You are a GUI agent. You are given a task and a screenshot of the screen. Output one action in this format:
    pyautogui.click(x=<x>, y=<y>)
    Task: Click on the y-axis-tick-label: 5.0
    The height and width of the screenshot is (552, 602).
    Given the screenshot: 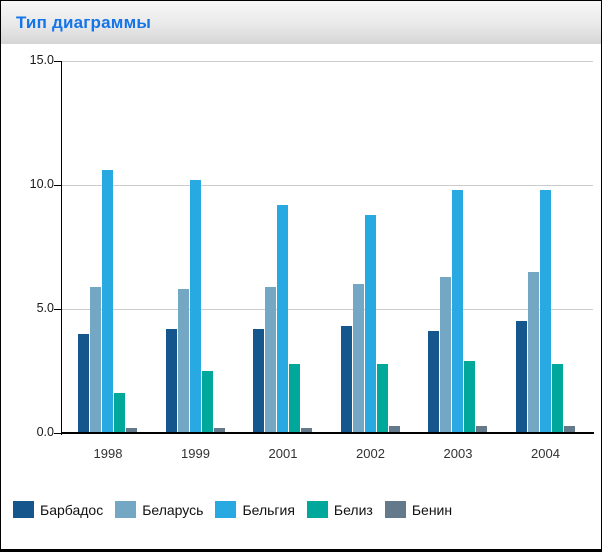 What is the action you would take?
    pyautogui.click(x=45, y=308)
    